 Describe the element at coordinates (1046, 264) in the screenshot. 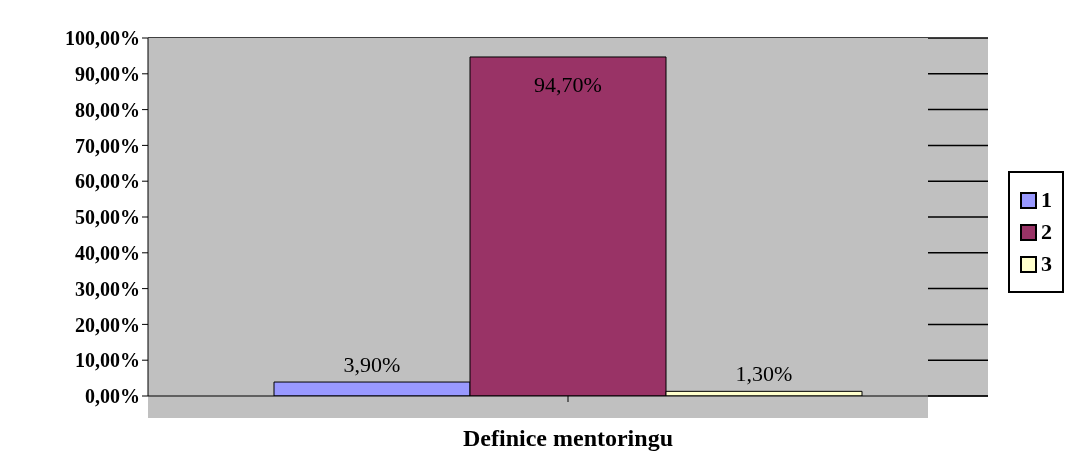

I see `legend-label: 3` at that location.